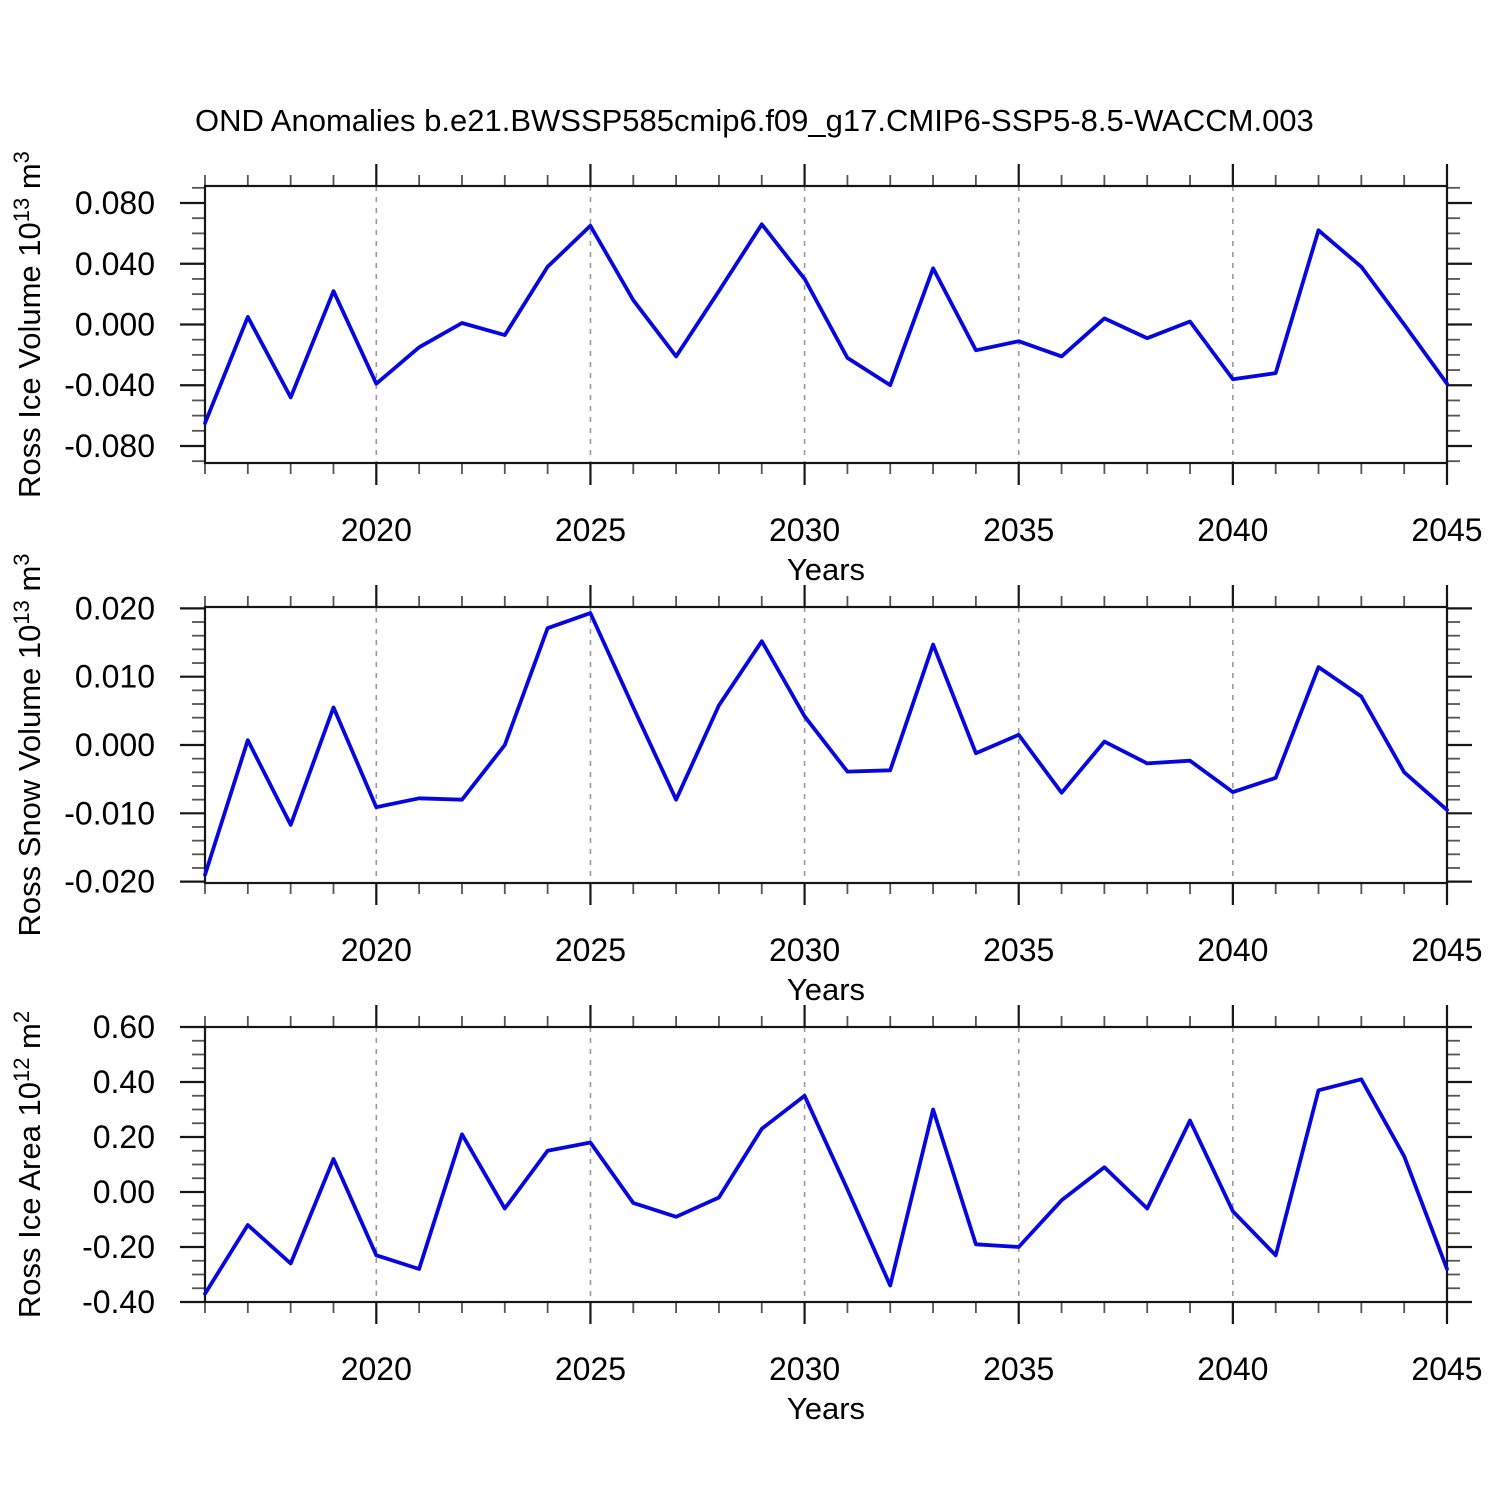 This screenshot has width=1500, height=1500. What do you see at coordinates (124, 1192) in the screenshot?
I see `y-tick-label: 0.00` at bounding box center [124, 1192].